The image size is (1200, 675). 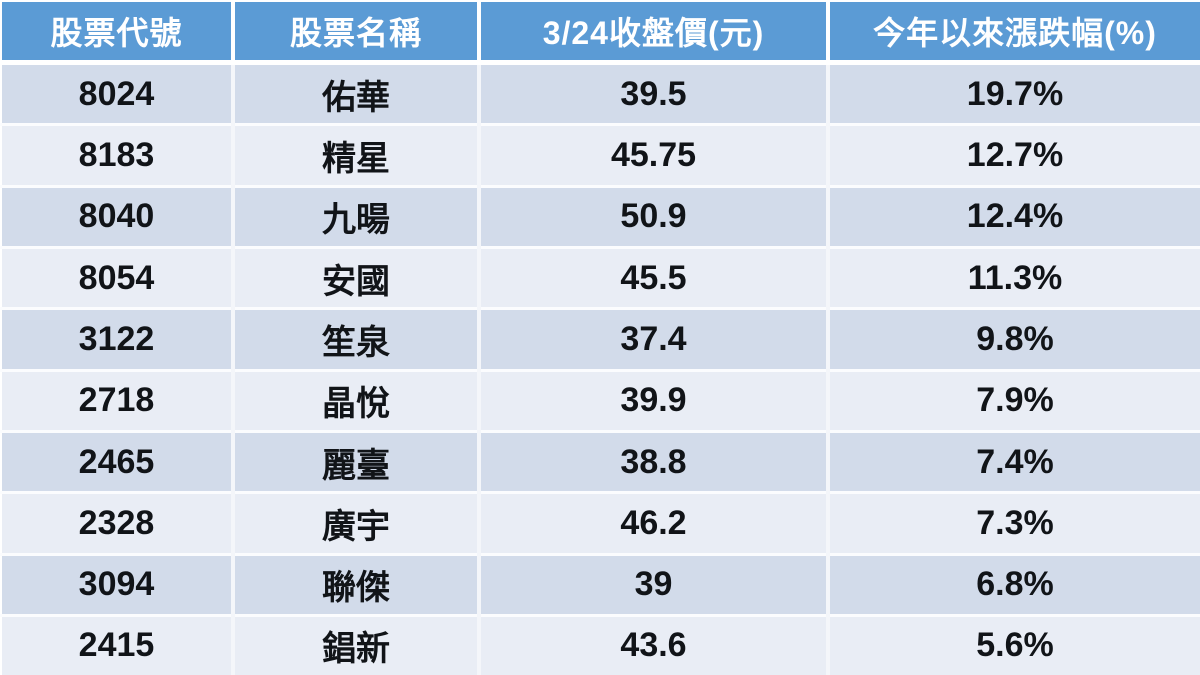 What do you see at coordinates (654, 94) in the screenshot?
I see `cell-price: 39.5` at bounding box center [654, 94].